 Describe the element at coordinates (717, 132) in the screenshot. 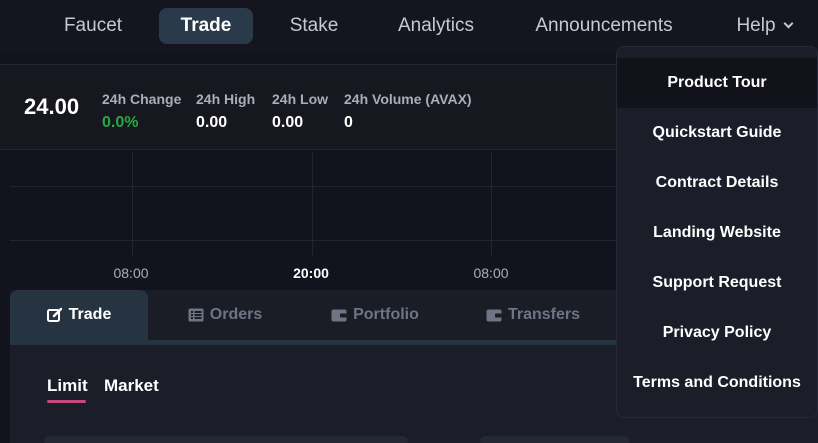

I see `menu-item-quickstart-guide: Quickstart Guide` at that location.